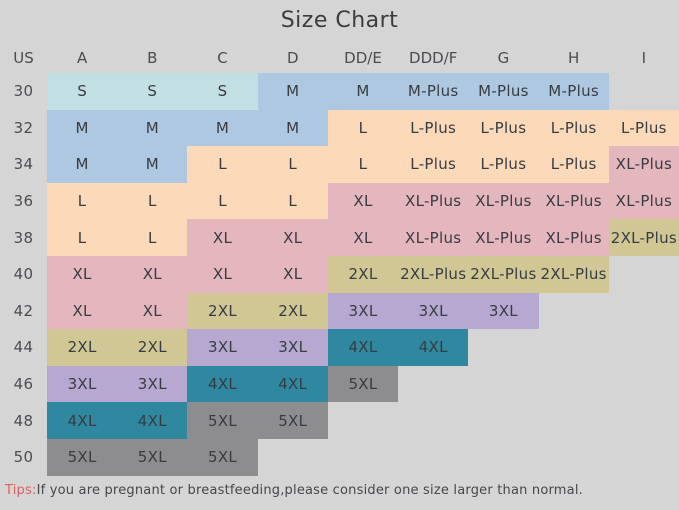  I want to click on row-label: 38, so click(23, 237).